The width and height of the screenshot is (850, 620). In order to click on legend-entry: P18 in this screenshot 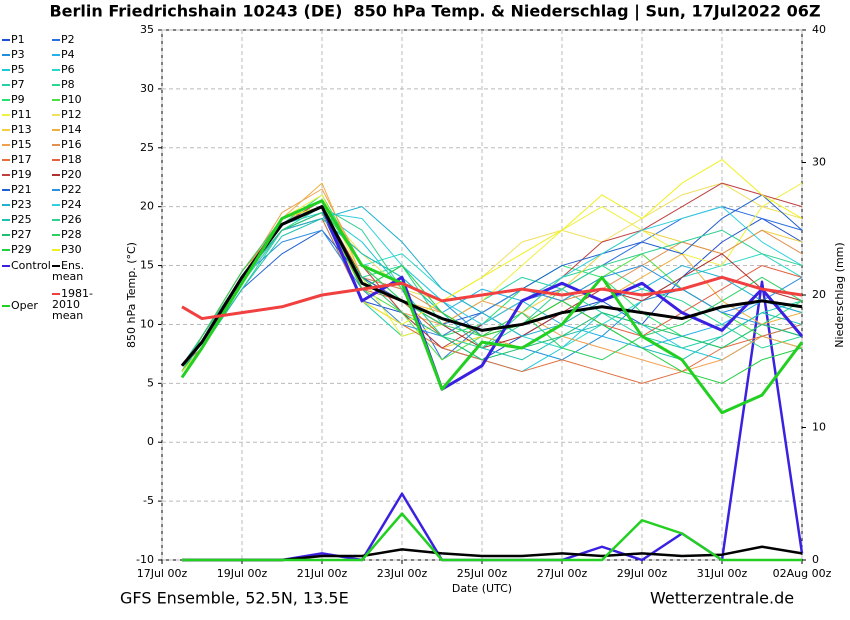, I will do `click(82, 159)`.